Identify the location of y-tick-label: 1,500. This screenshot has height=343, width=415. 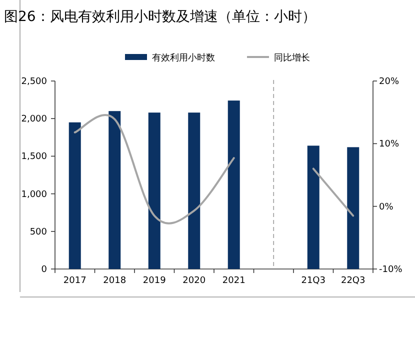
(34, 157).